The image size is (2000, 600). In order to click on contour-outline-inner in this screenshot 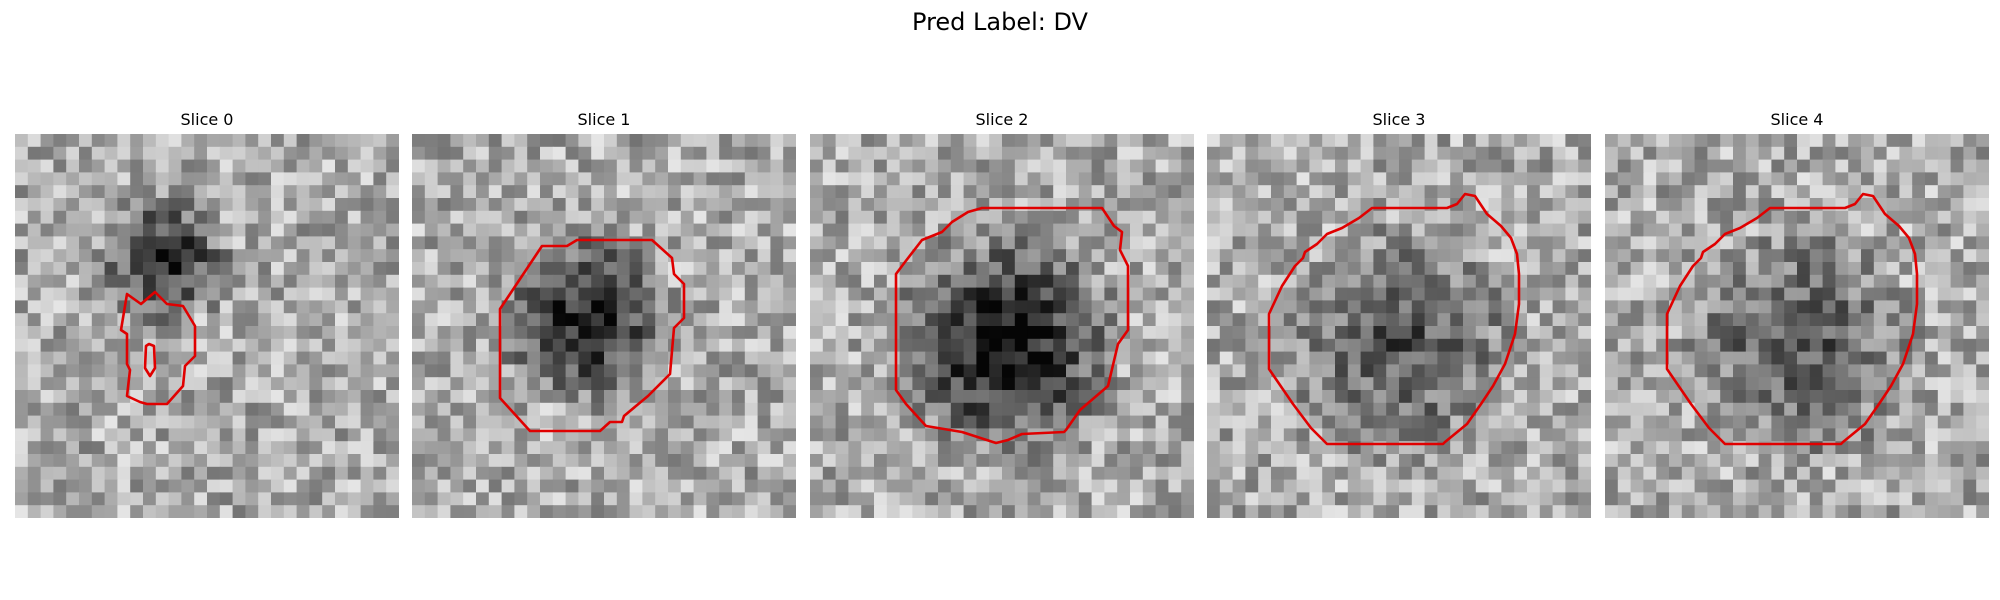, I will do `click(150, 360)`.